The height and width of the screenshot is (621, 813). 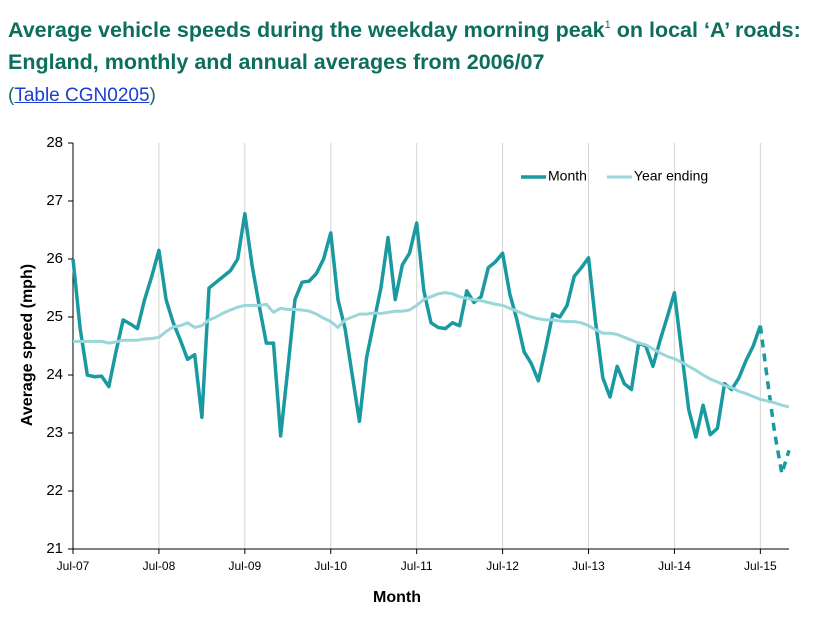 I want to click on y-tick-label: 21, so click(x=54, y=548).